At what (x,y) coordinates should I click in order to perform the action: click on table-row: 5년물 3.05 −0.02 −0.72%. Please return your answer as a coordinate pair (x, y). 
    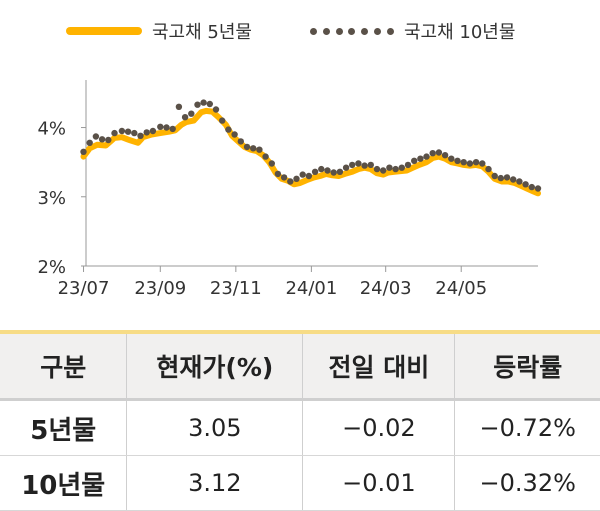
    Looking at the image, I should click on (300, 427).